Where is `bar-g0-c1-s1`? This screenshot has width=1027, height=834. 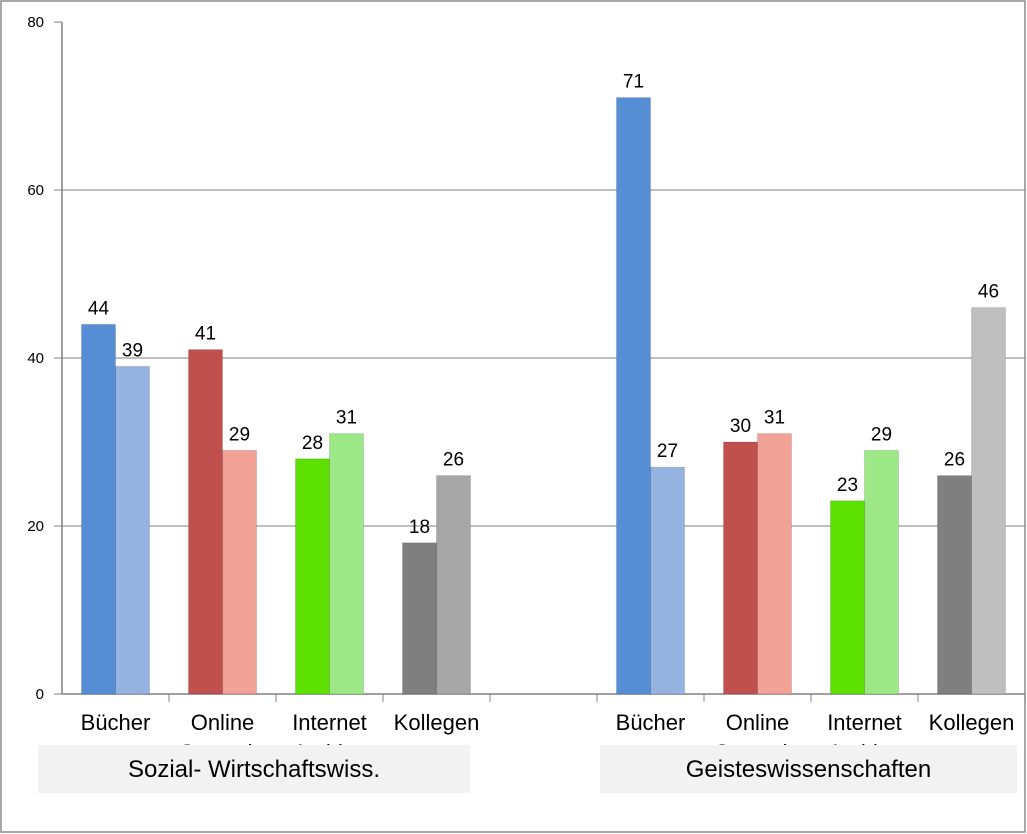 bar-g0-c1-s1 is located at coordinates (239, 572).